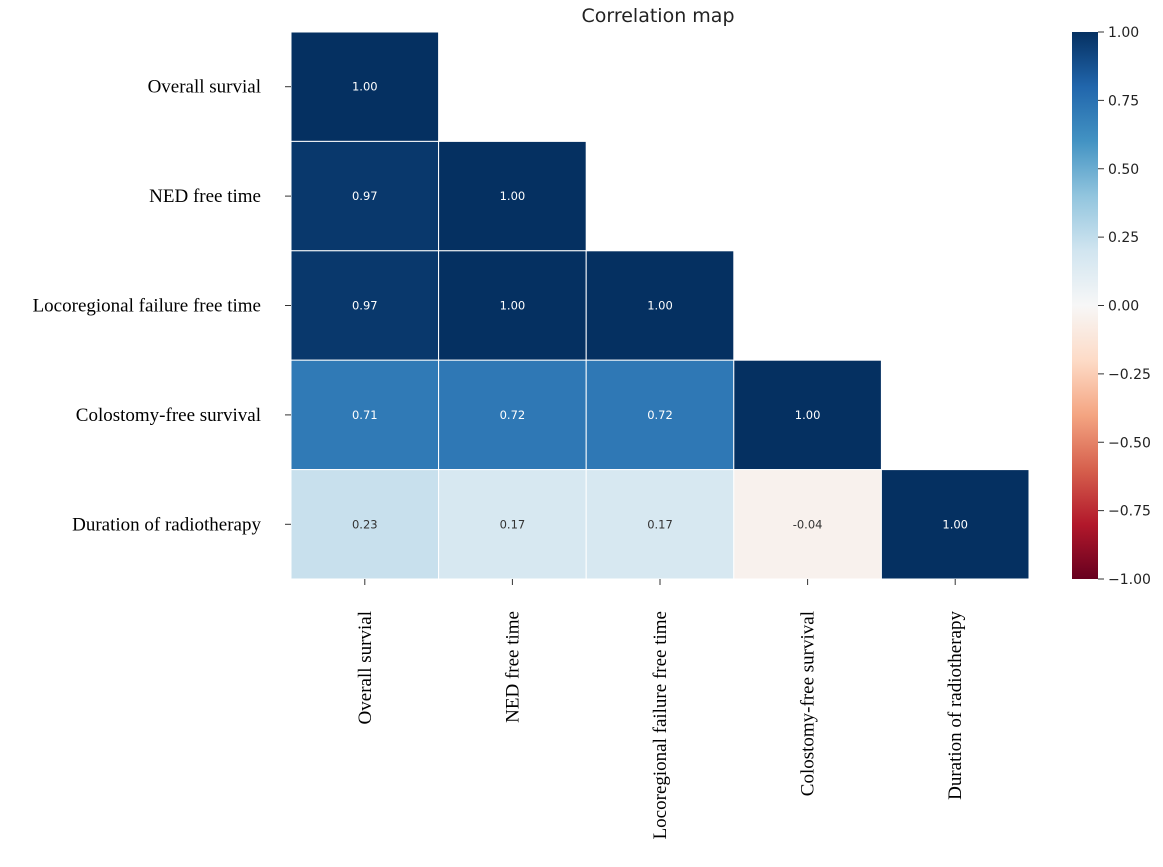  Describe the element at coordinates (365, 667) in the screenshot. I see `column-label: Overall survial` at that location.